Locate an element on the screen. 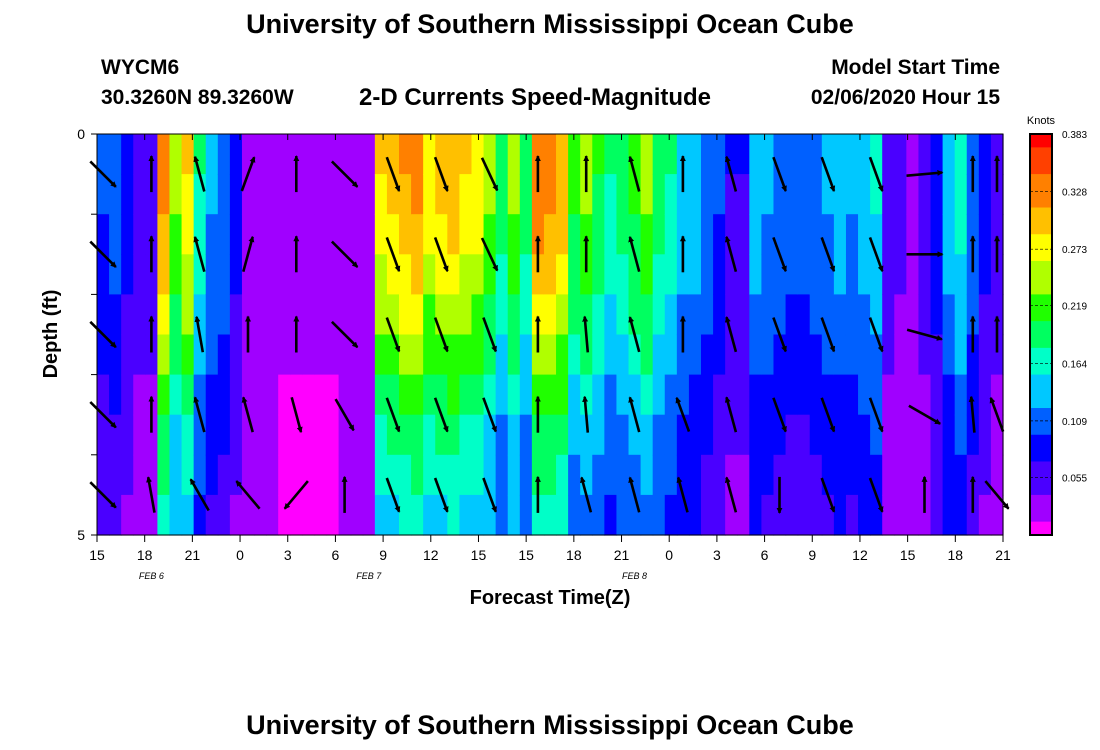 The image size is (1100, 750). x-tick-label: 0 is located at coordinates (669, 555).